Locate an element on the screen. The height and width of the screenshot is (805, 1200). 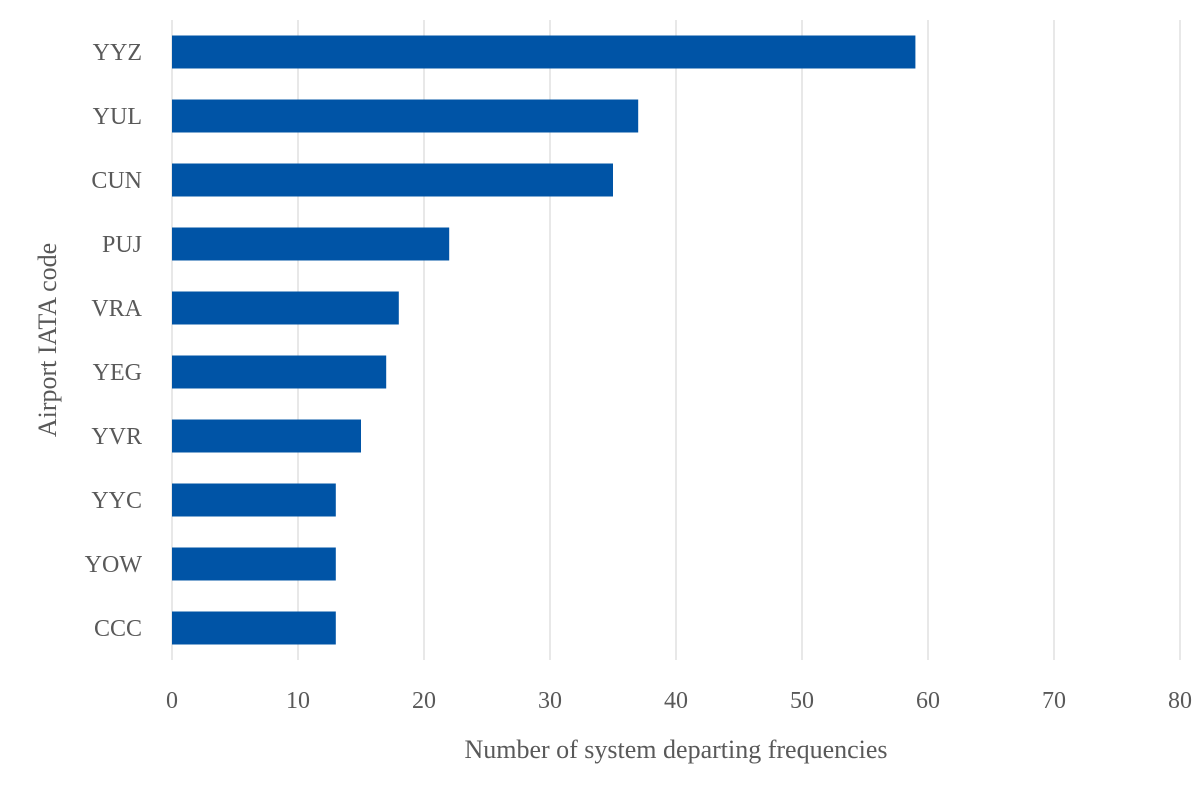
y-tick-label-yow: YOW is located at coordinates (114, 565).